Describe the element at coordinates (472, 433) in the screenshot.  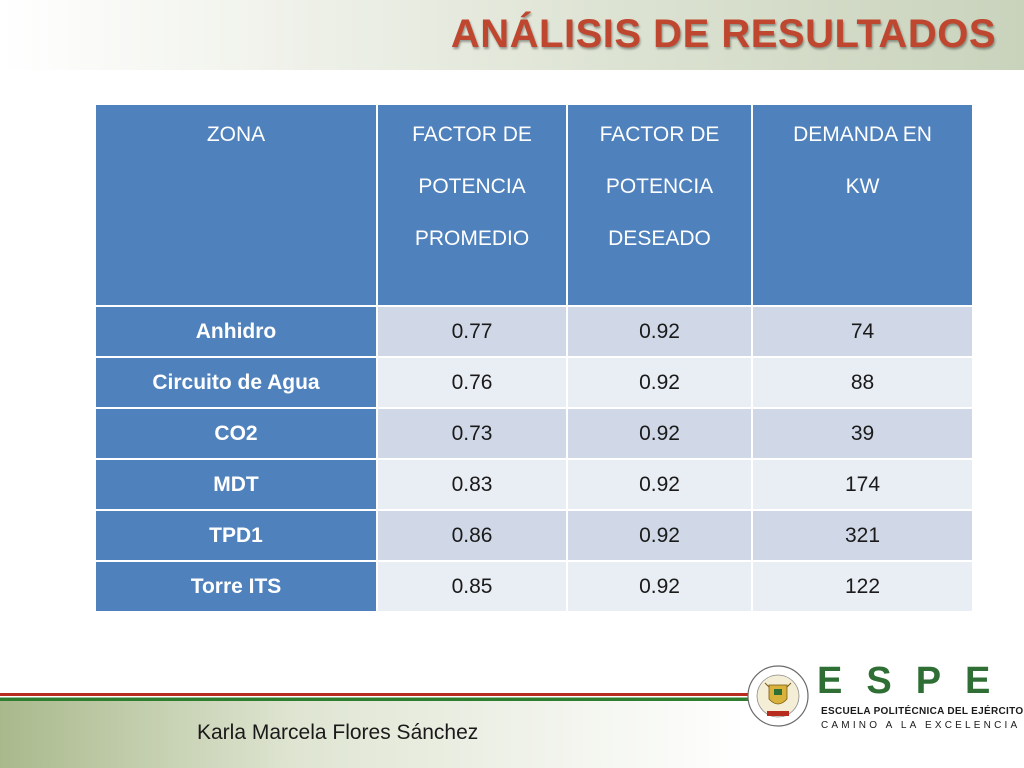
I see `fp-promedio-cell: 0.73` at that location.